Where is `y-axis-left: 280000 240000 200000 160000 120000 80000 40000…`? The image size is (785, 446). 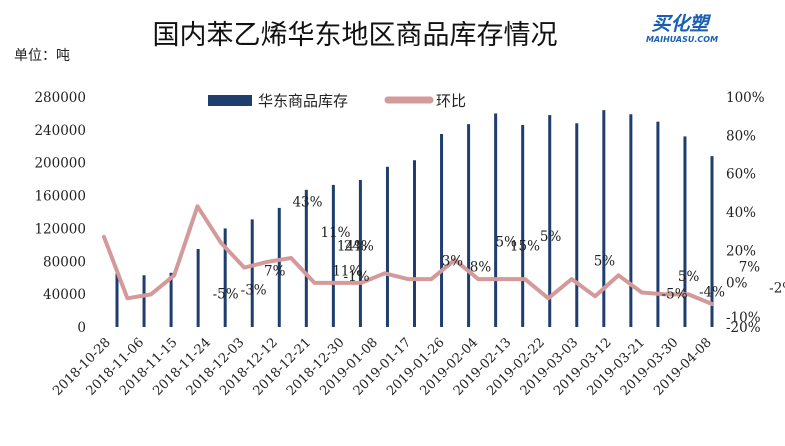 y-axis-left: 280000 240000 200000 160000 120000 80000 40000… is located at coordinates (60, 213).